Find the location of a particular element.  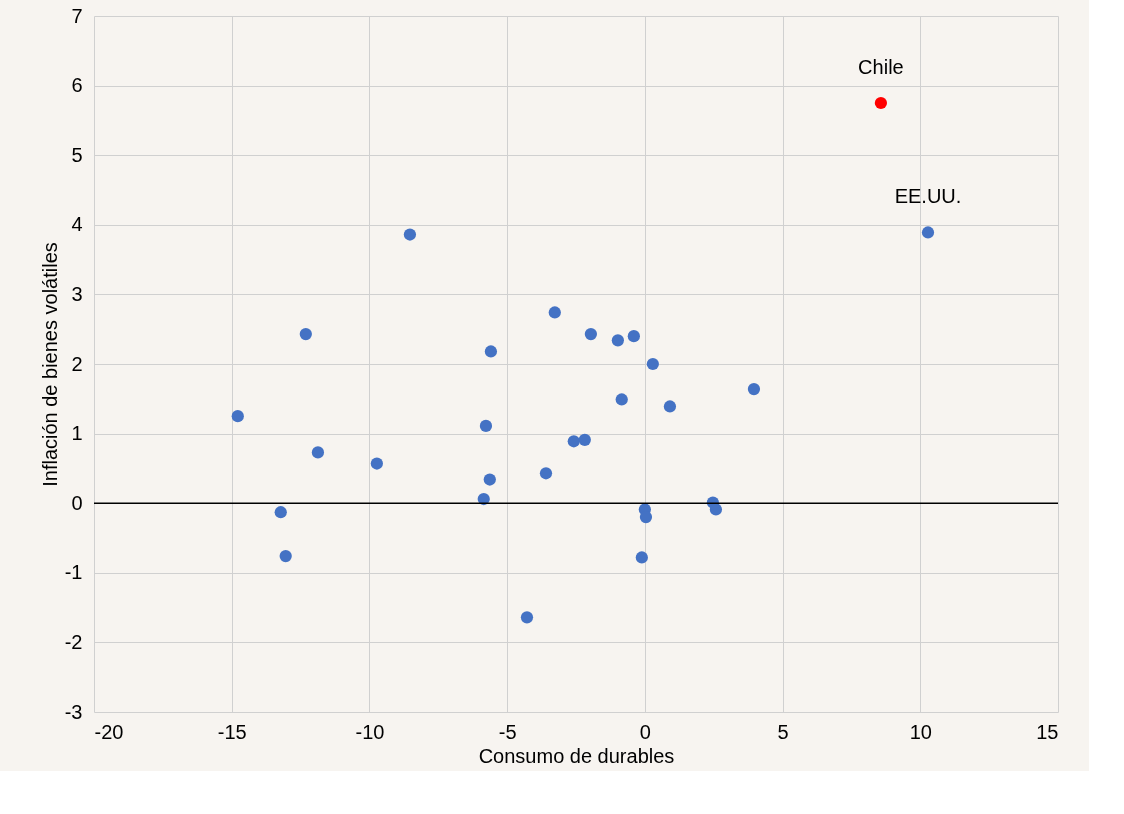

y-tick-label: -1 is located at coordinates (73, 572).